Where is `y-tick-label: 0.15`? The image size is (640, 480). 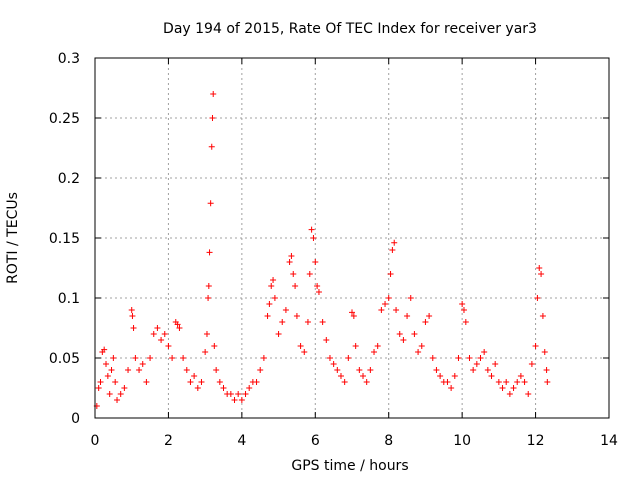 y-tick-label: 0.15 is located at coordinates (64, 239).